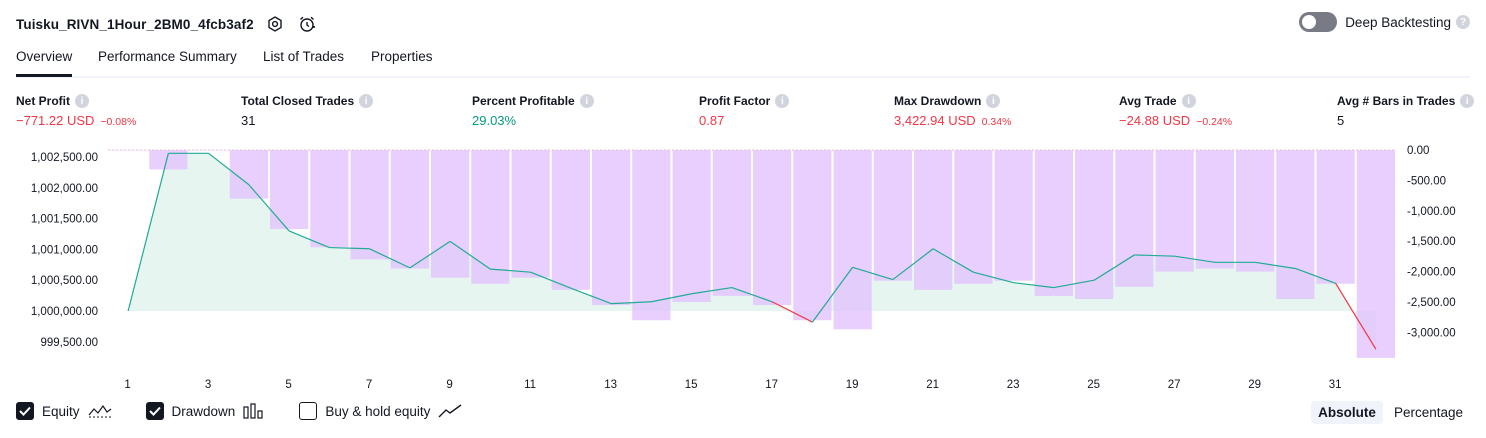 The image size is (1486, 438). I want to click on left-axis-tick-label: 1,001,000.00, so click(64, 250).